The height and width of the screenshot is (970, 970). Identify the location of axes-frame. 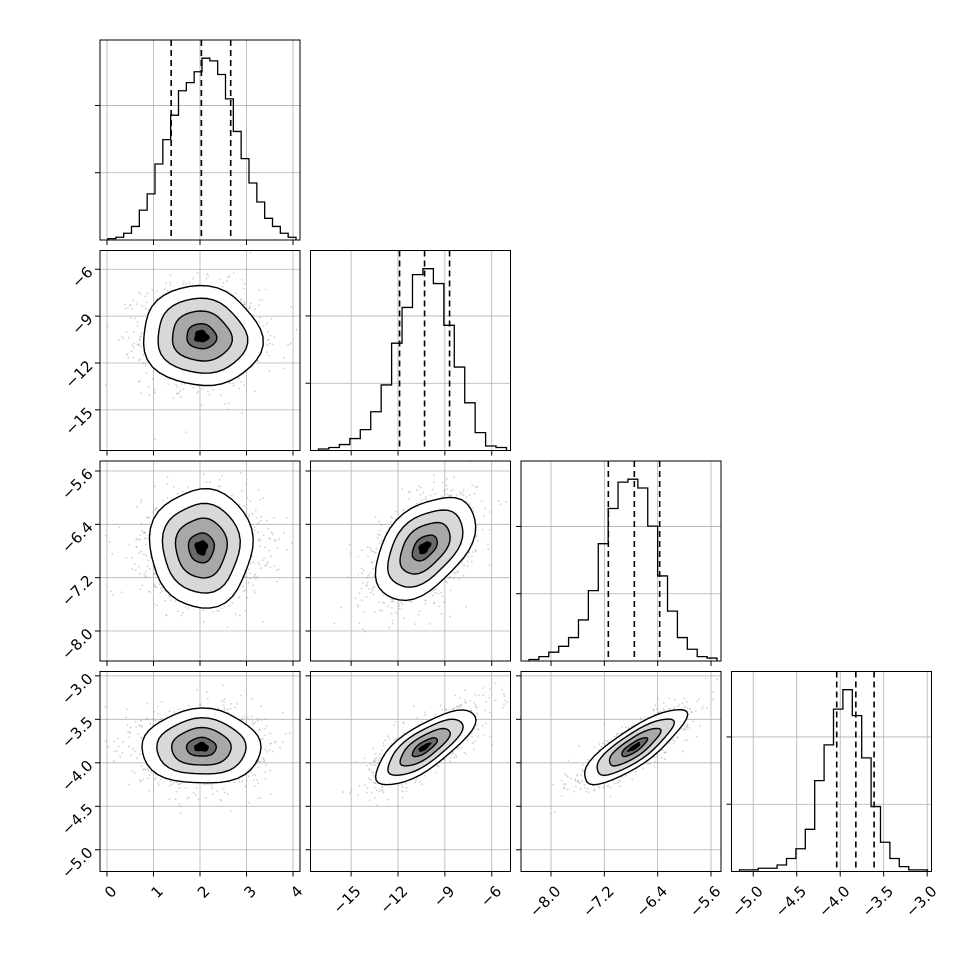
(831, 771).